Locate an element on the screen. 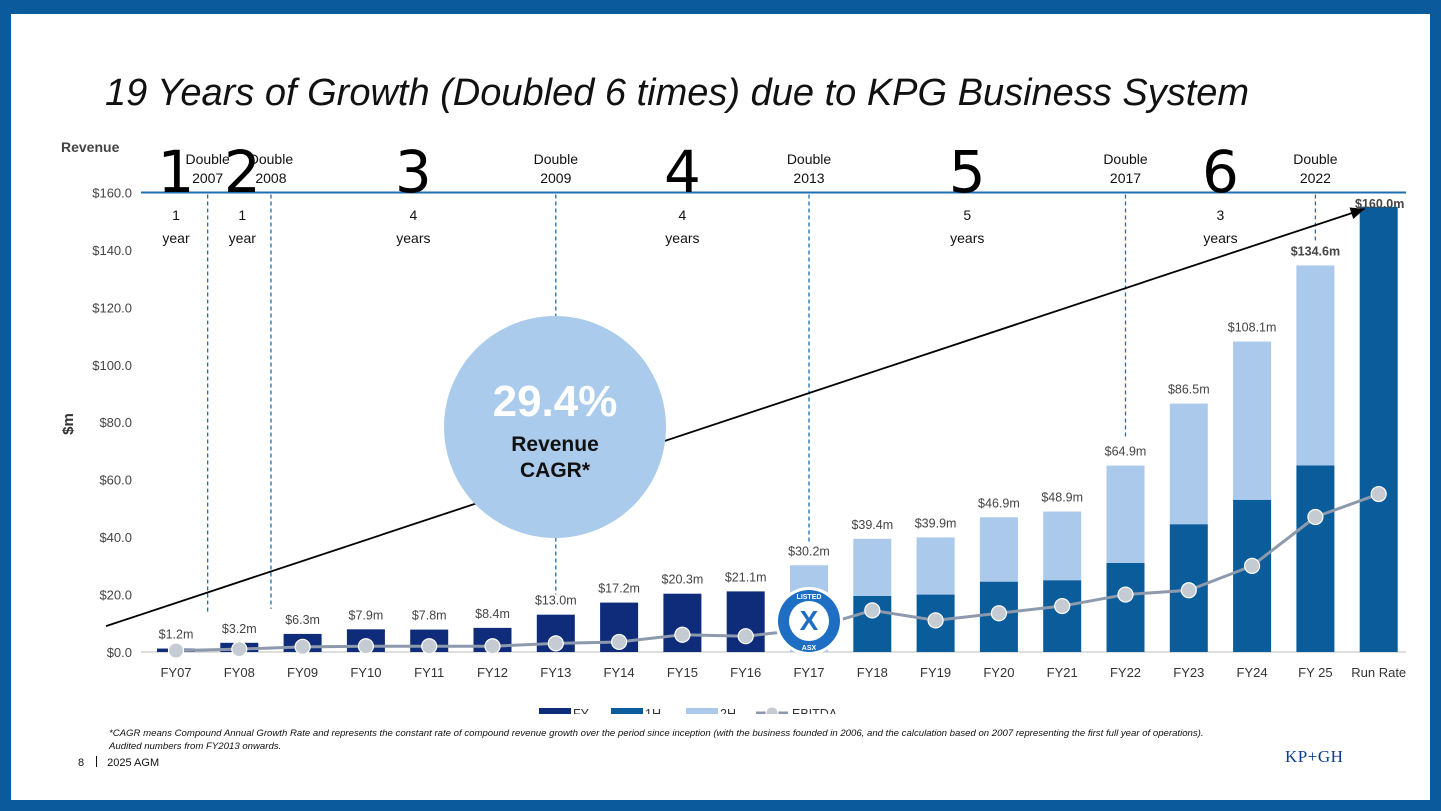 The image size is (1441, 811). y-tick-label: $40.0 is located at coordinates (115, 537).